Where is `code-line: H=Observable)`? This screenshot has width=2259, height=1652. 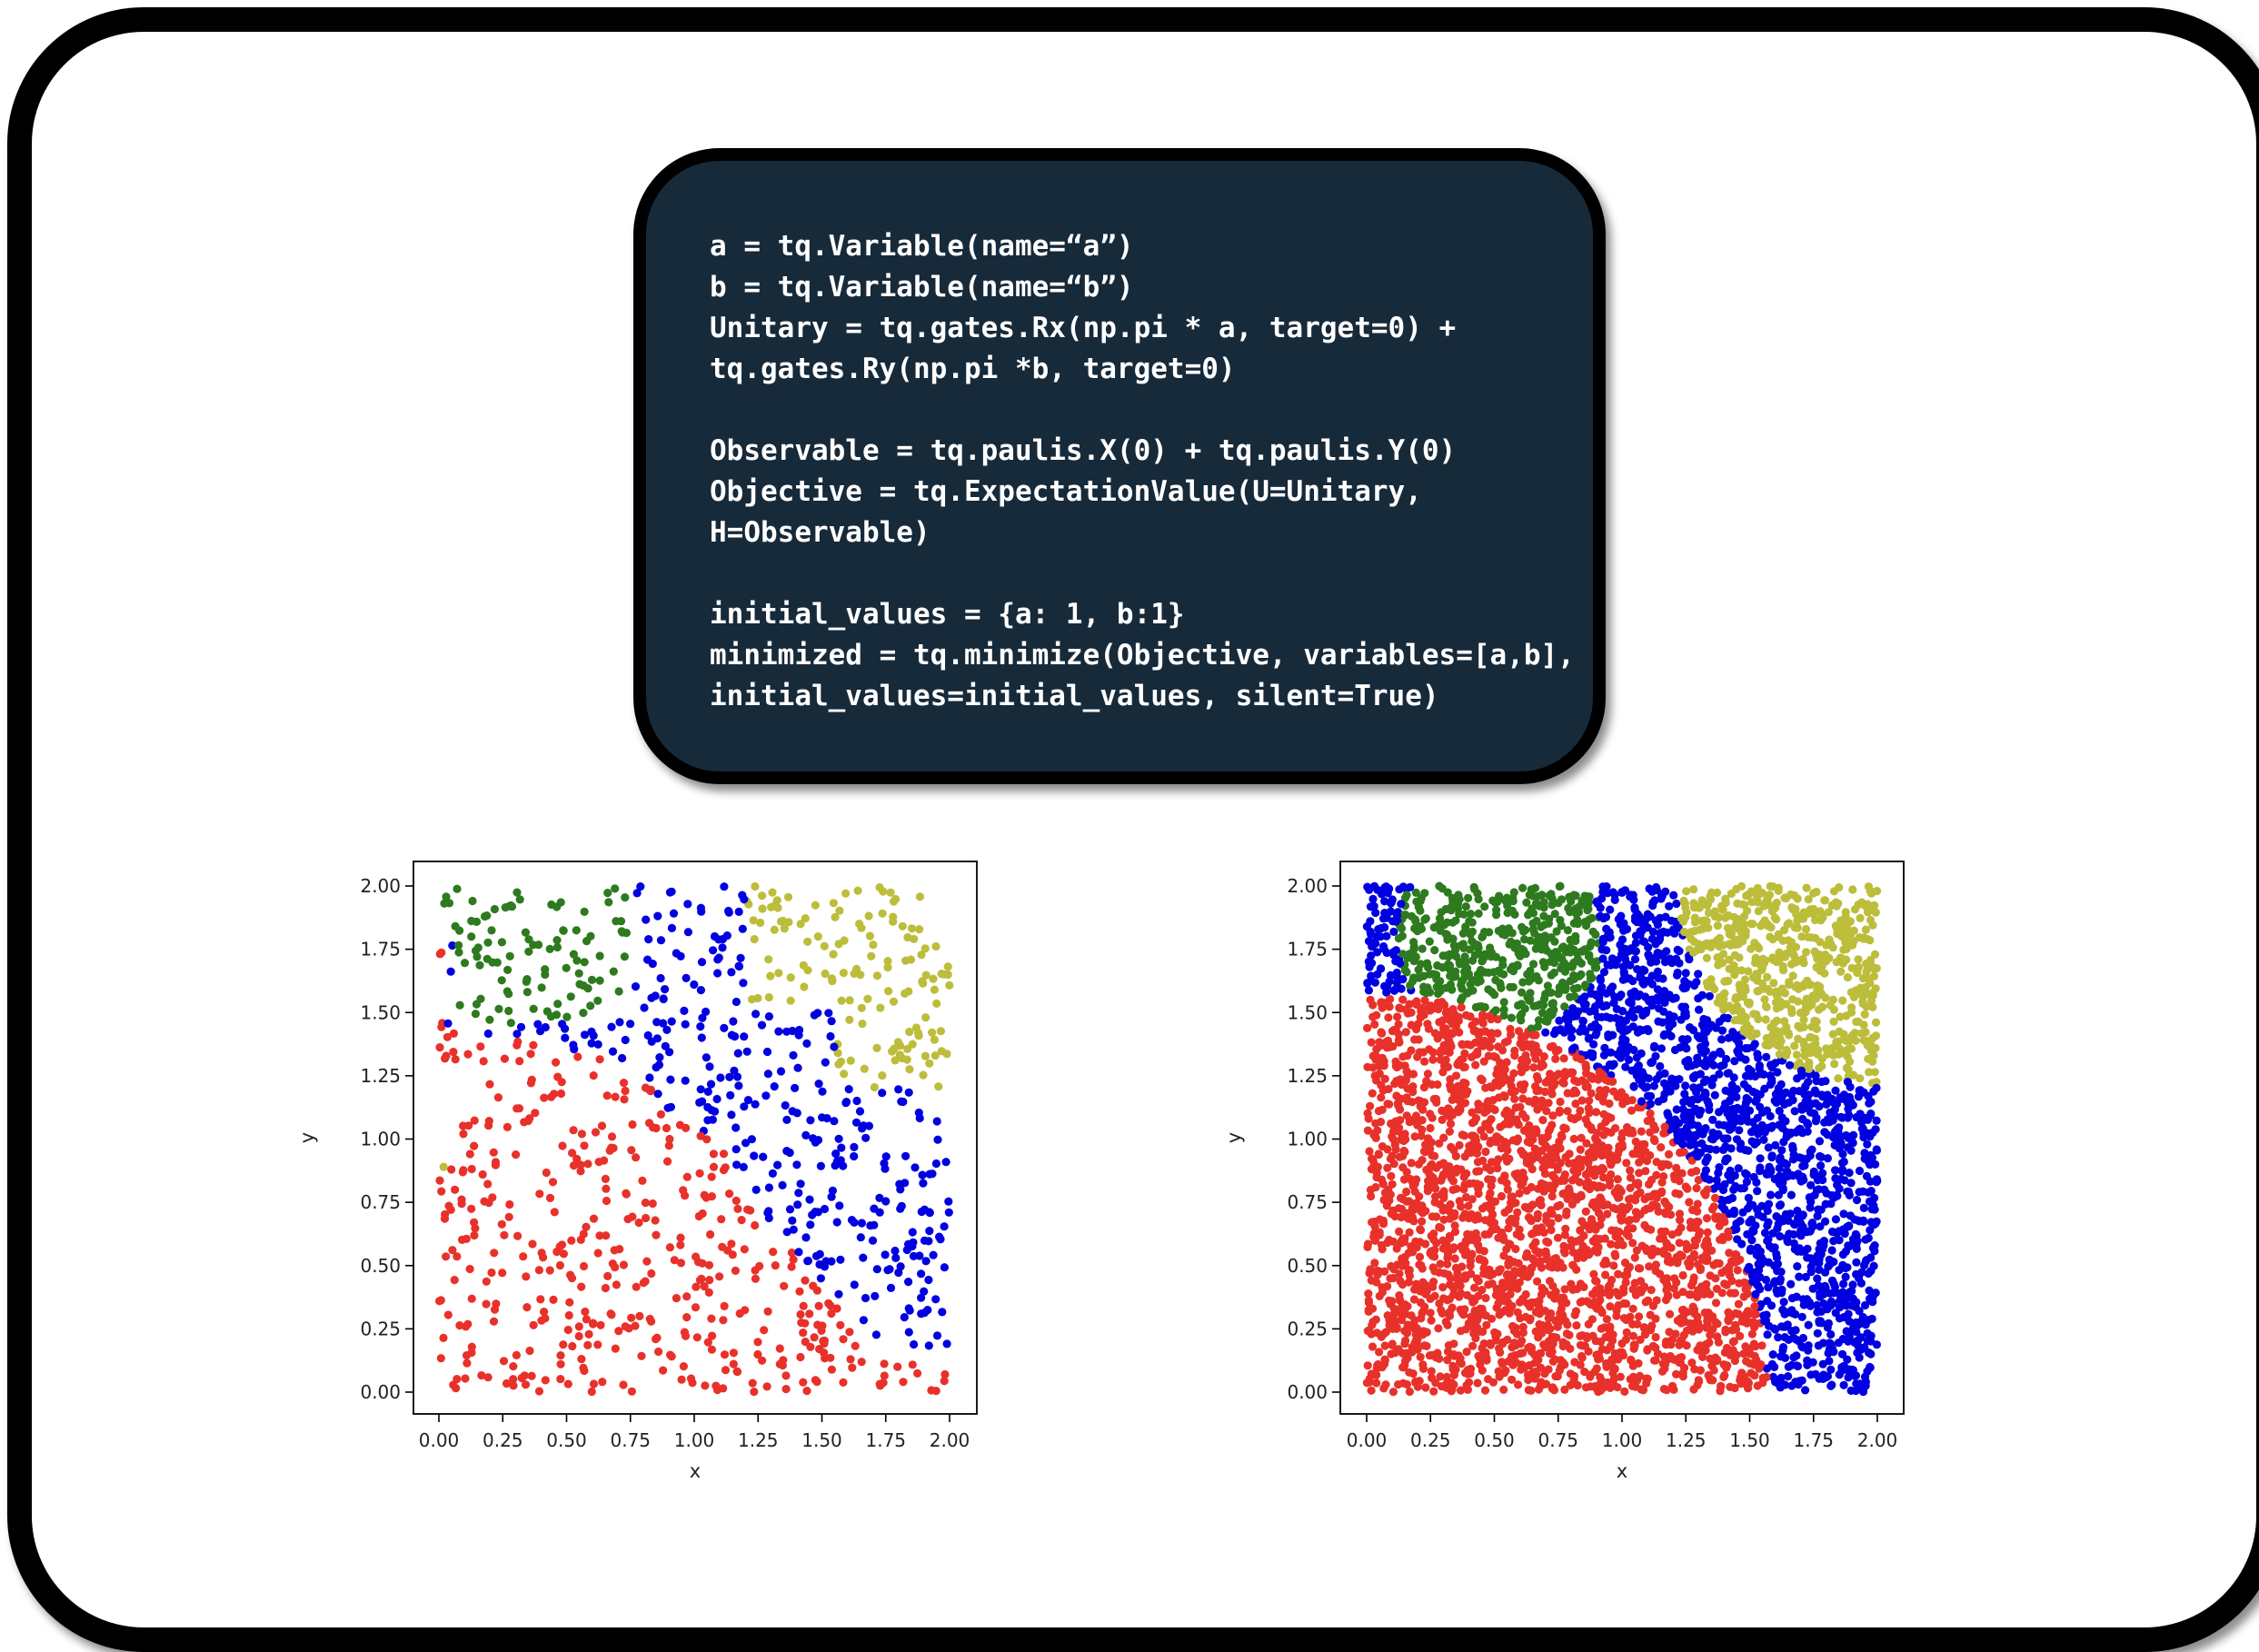 code-line: H=Observable) is located at coordinates (1142, 533).